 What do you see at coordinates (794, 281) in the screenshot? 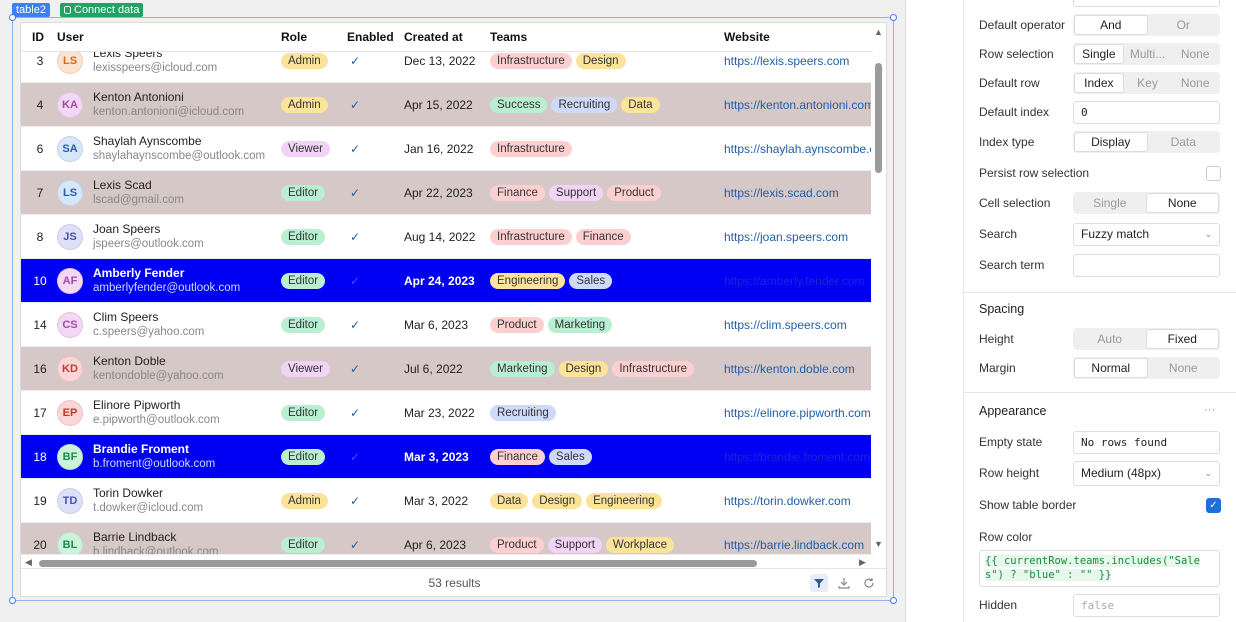
I see `website-link: https://amberly.fender.com` at bounding box center [794, 281].